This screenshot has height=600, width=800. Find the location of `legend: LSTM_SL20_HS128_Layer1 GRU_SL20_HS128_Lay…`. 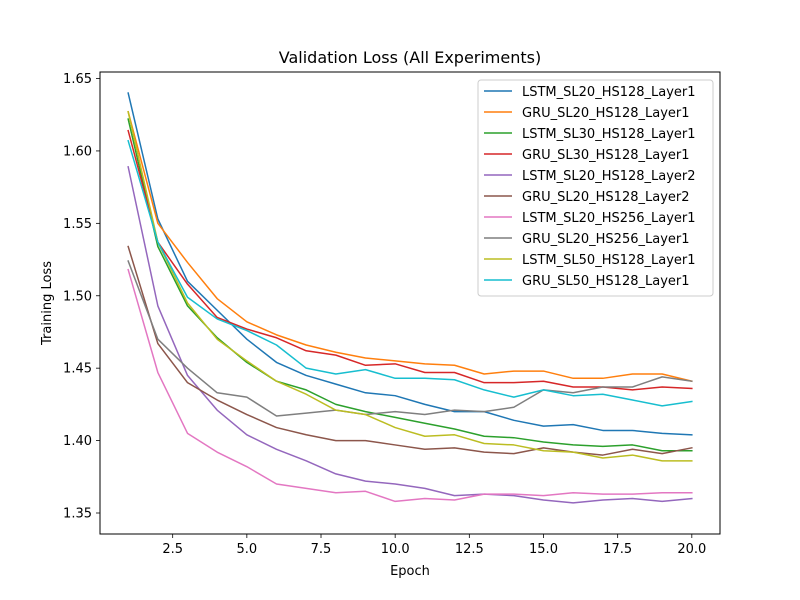

legend: LSTM_SL20_HS128_Layer1 GRU_SL20_HS128_Lay… is located at coordinates (595, 188).